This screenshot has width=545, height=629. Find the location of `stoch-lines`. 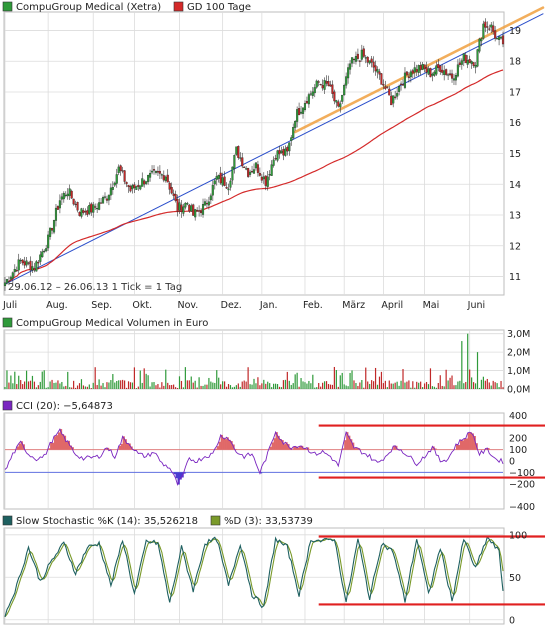

stoch-lines is located at coordinates (254, 576).